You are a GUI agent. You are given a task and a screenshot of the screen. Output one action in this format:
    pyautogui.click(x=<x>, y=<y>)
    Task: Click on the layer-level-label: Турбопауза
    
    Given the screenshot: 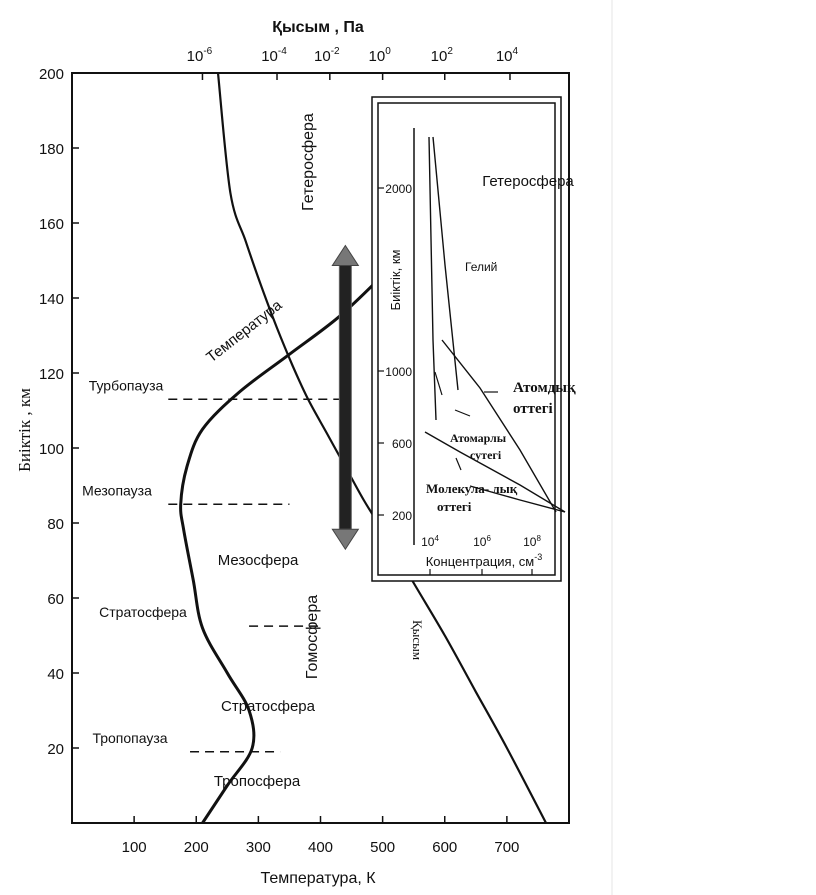 What is the action you would take?
    pyautogui.click(x=126, y=385)
    